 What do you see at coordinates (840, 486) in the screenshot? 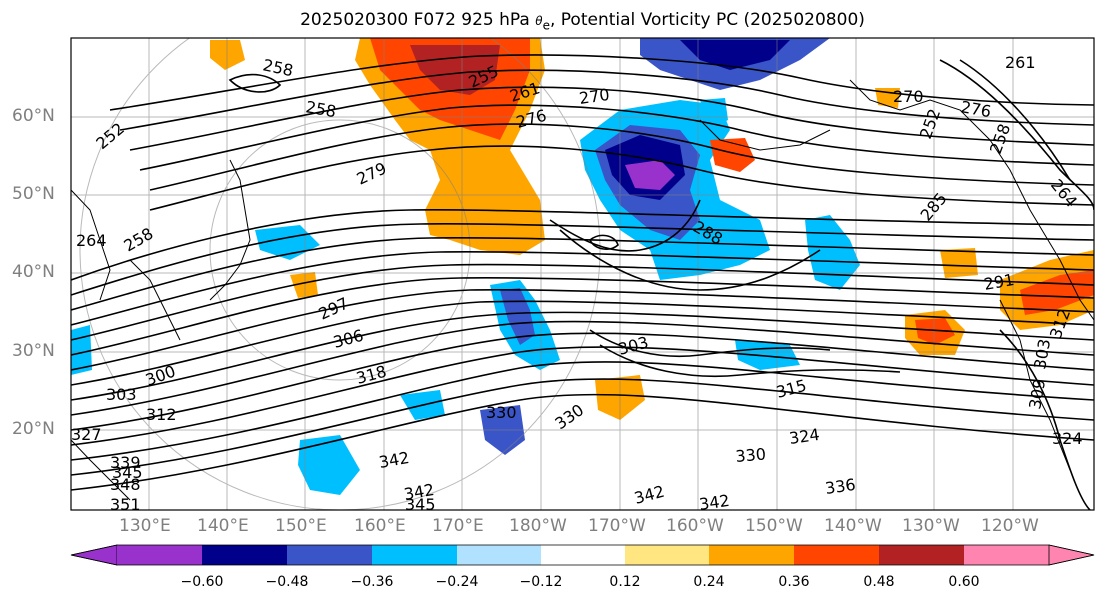
I see `contour-label: 336` at bounding box center [840, 486].